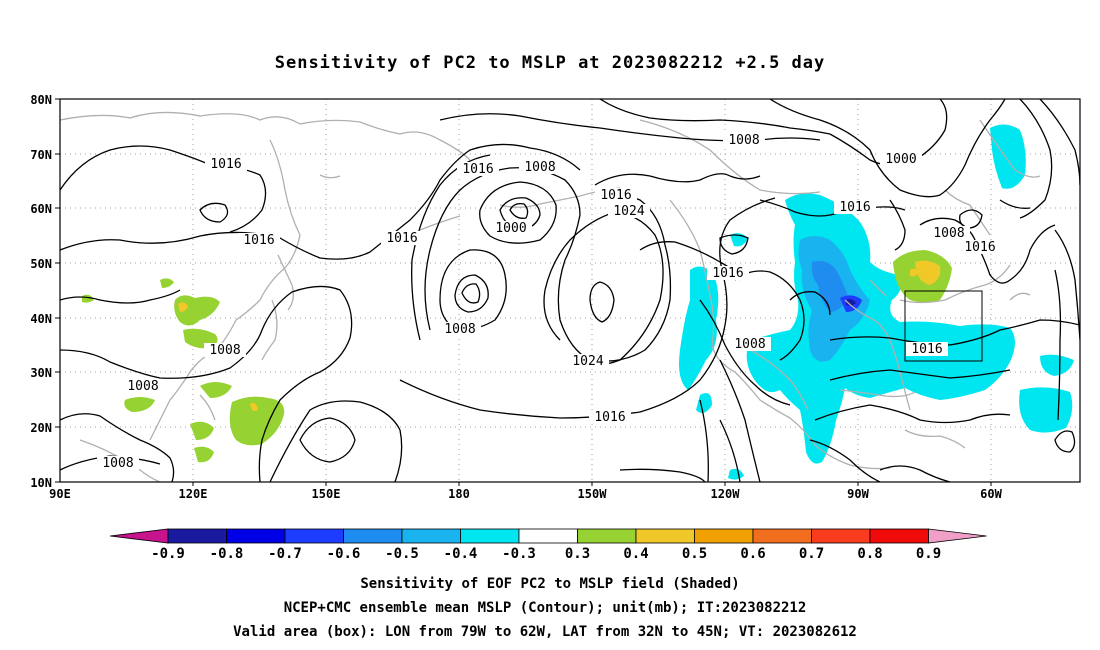 The height and width of the screenshot is (650, 1100). I want to click on lon-label: 90W, so click(858, 494).